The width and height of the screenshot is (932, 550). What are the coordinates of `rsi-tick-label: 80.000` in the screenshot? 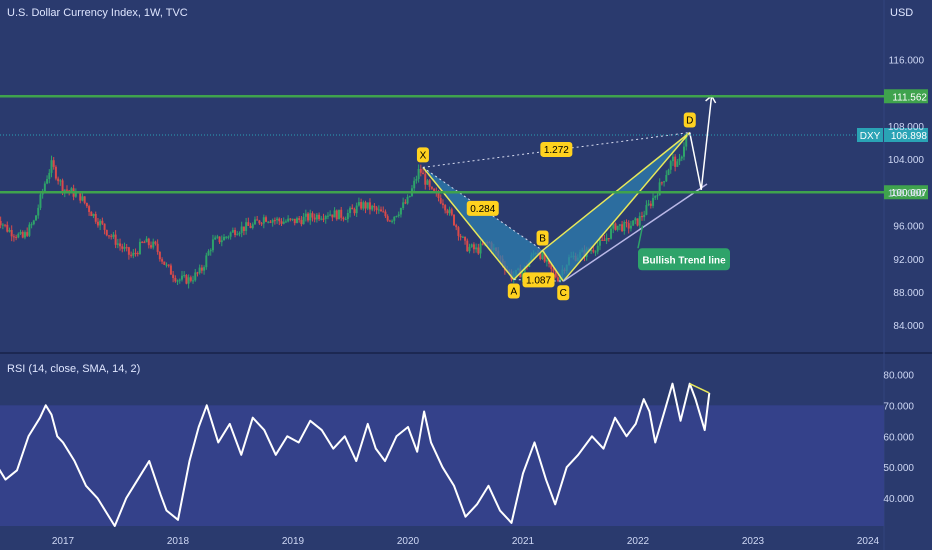 It's located at (898, 375).